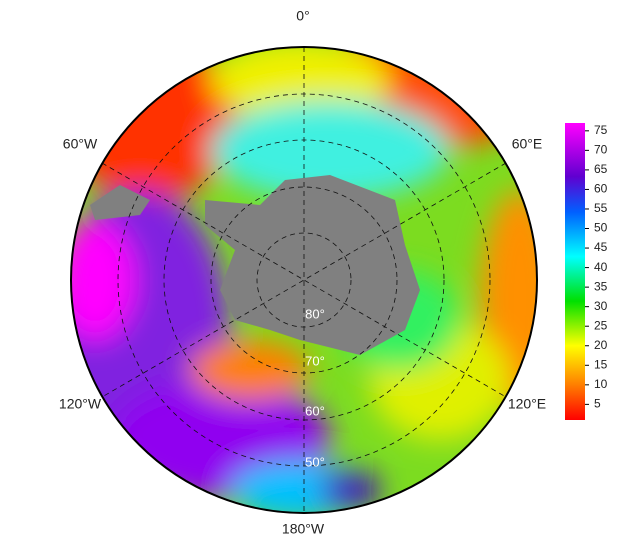  I want to click on colorbar-label: 35, so click(601, 286).